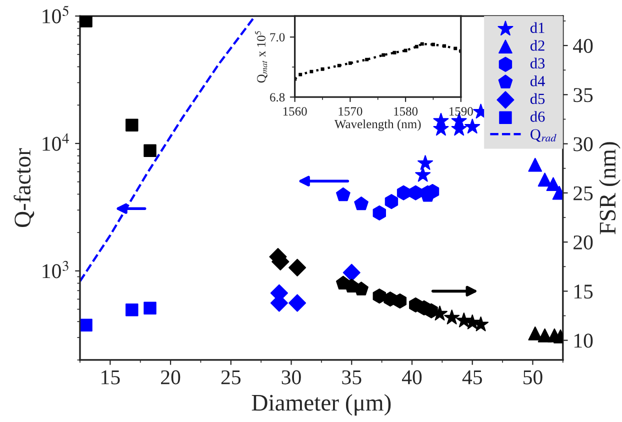 This screenshot has height=422, width=622. I want to click on x-tick-label: 50, so click(533, 377).